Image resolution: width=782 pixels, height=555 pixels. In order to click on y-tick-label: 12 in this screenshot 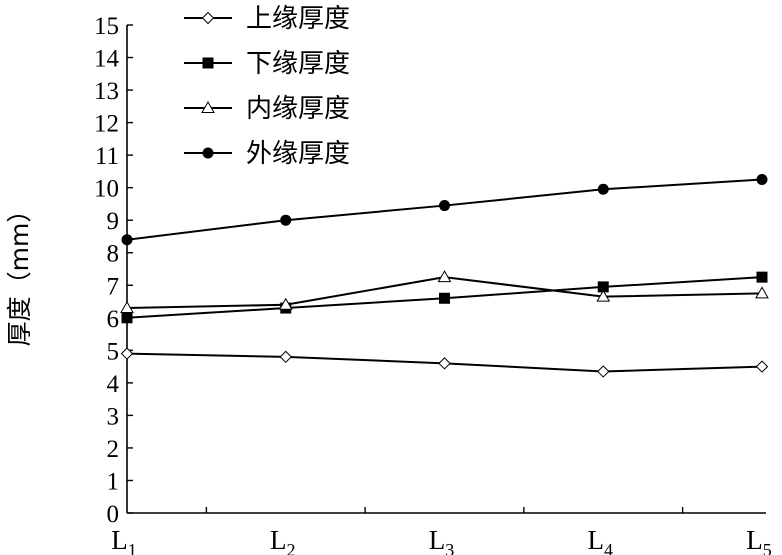, I will do `click(106, 124)`.